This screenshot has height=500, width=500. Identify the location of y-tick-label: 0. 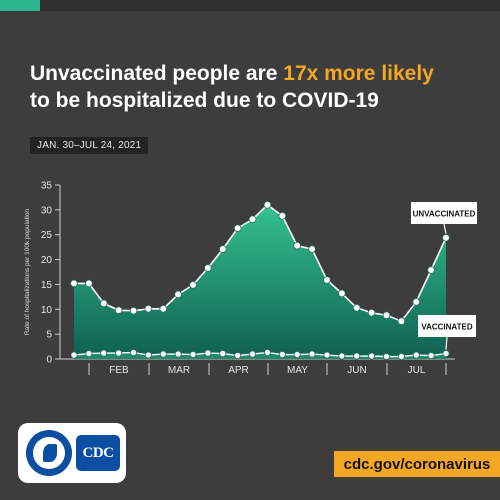
(49, 360).